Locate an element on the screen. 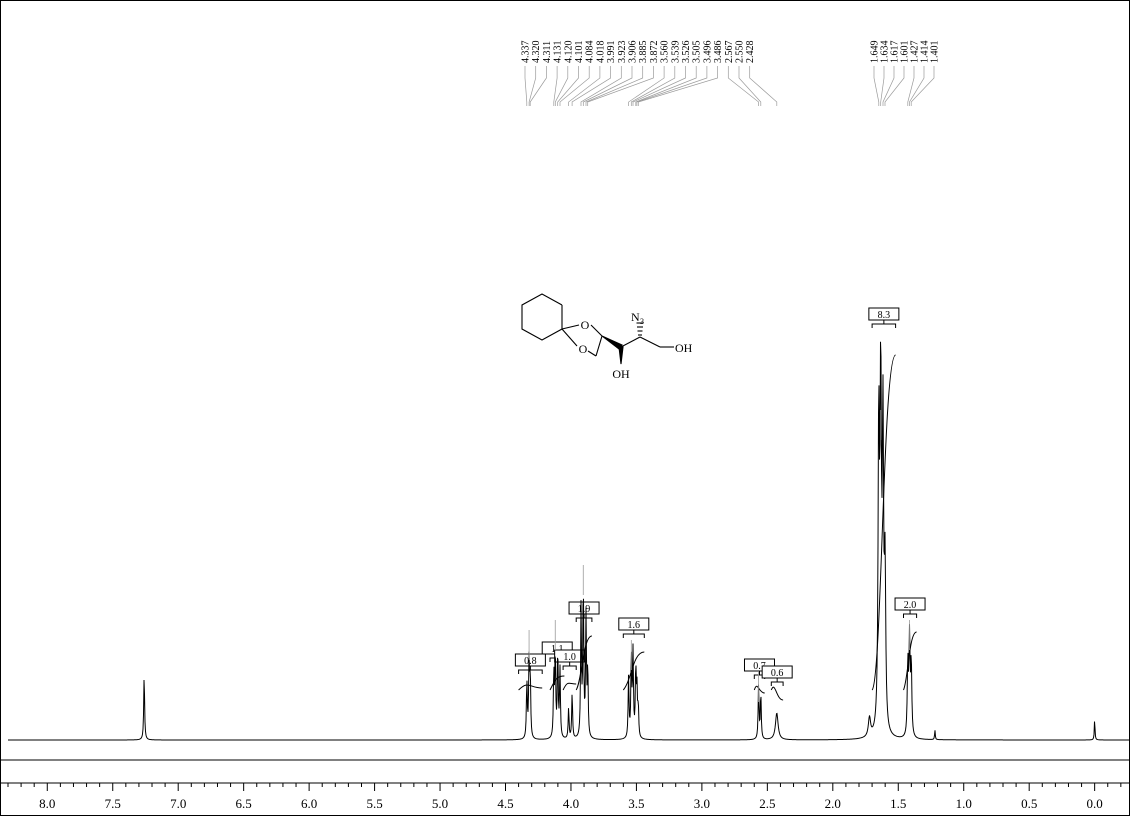 The height and width of the screenshot is (816, 1130). integral-label: 2.0 is located at coordinates (910, 605).